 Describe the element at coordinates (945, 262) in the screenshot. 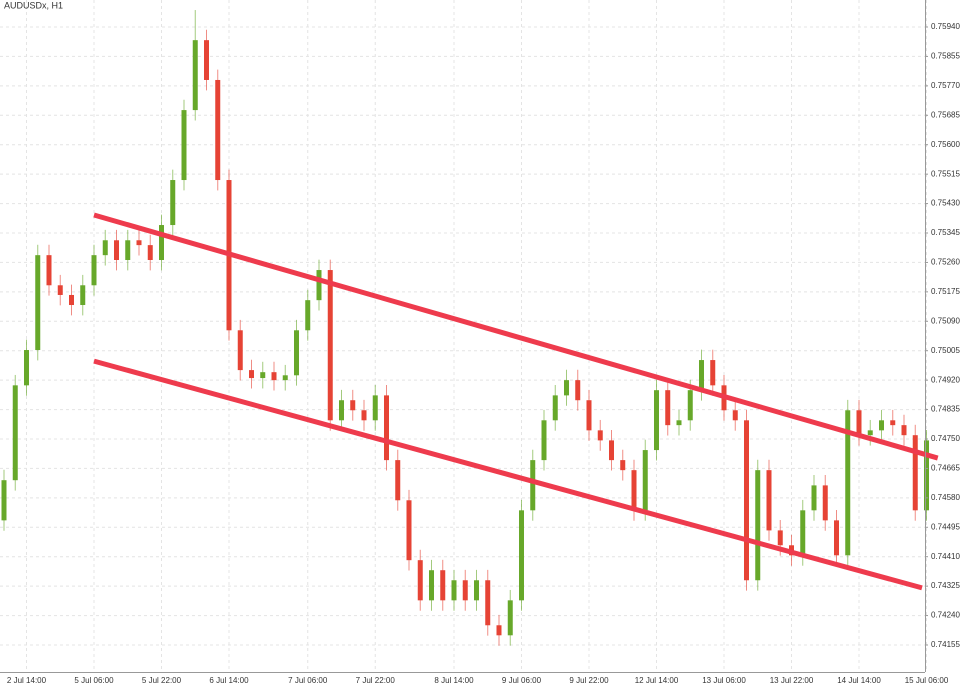

I see `y-tick-label: 0.75260` at that location.